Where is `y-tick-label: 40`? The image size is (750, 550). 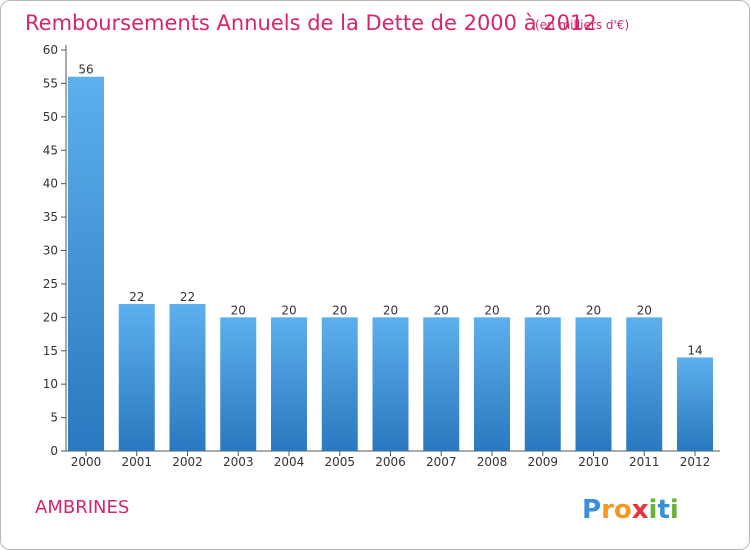
y-tick-label: 40 is located at coordinates (50, 184).